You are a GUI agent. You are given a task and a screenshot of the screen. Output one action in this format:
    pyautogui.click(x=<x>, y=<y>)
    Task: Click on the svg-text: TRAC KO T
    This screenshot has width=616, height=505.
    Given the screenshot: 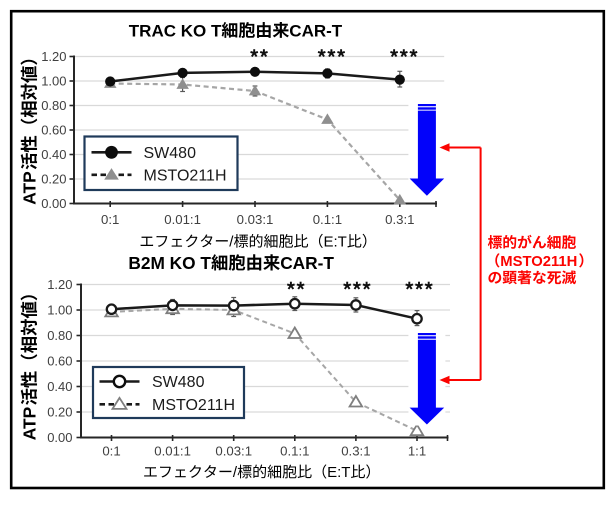 What is the action you would take?
    pyautogui.click(x=175, y=30)
    